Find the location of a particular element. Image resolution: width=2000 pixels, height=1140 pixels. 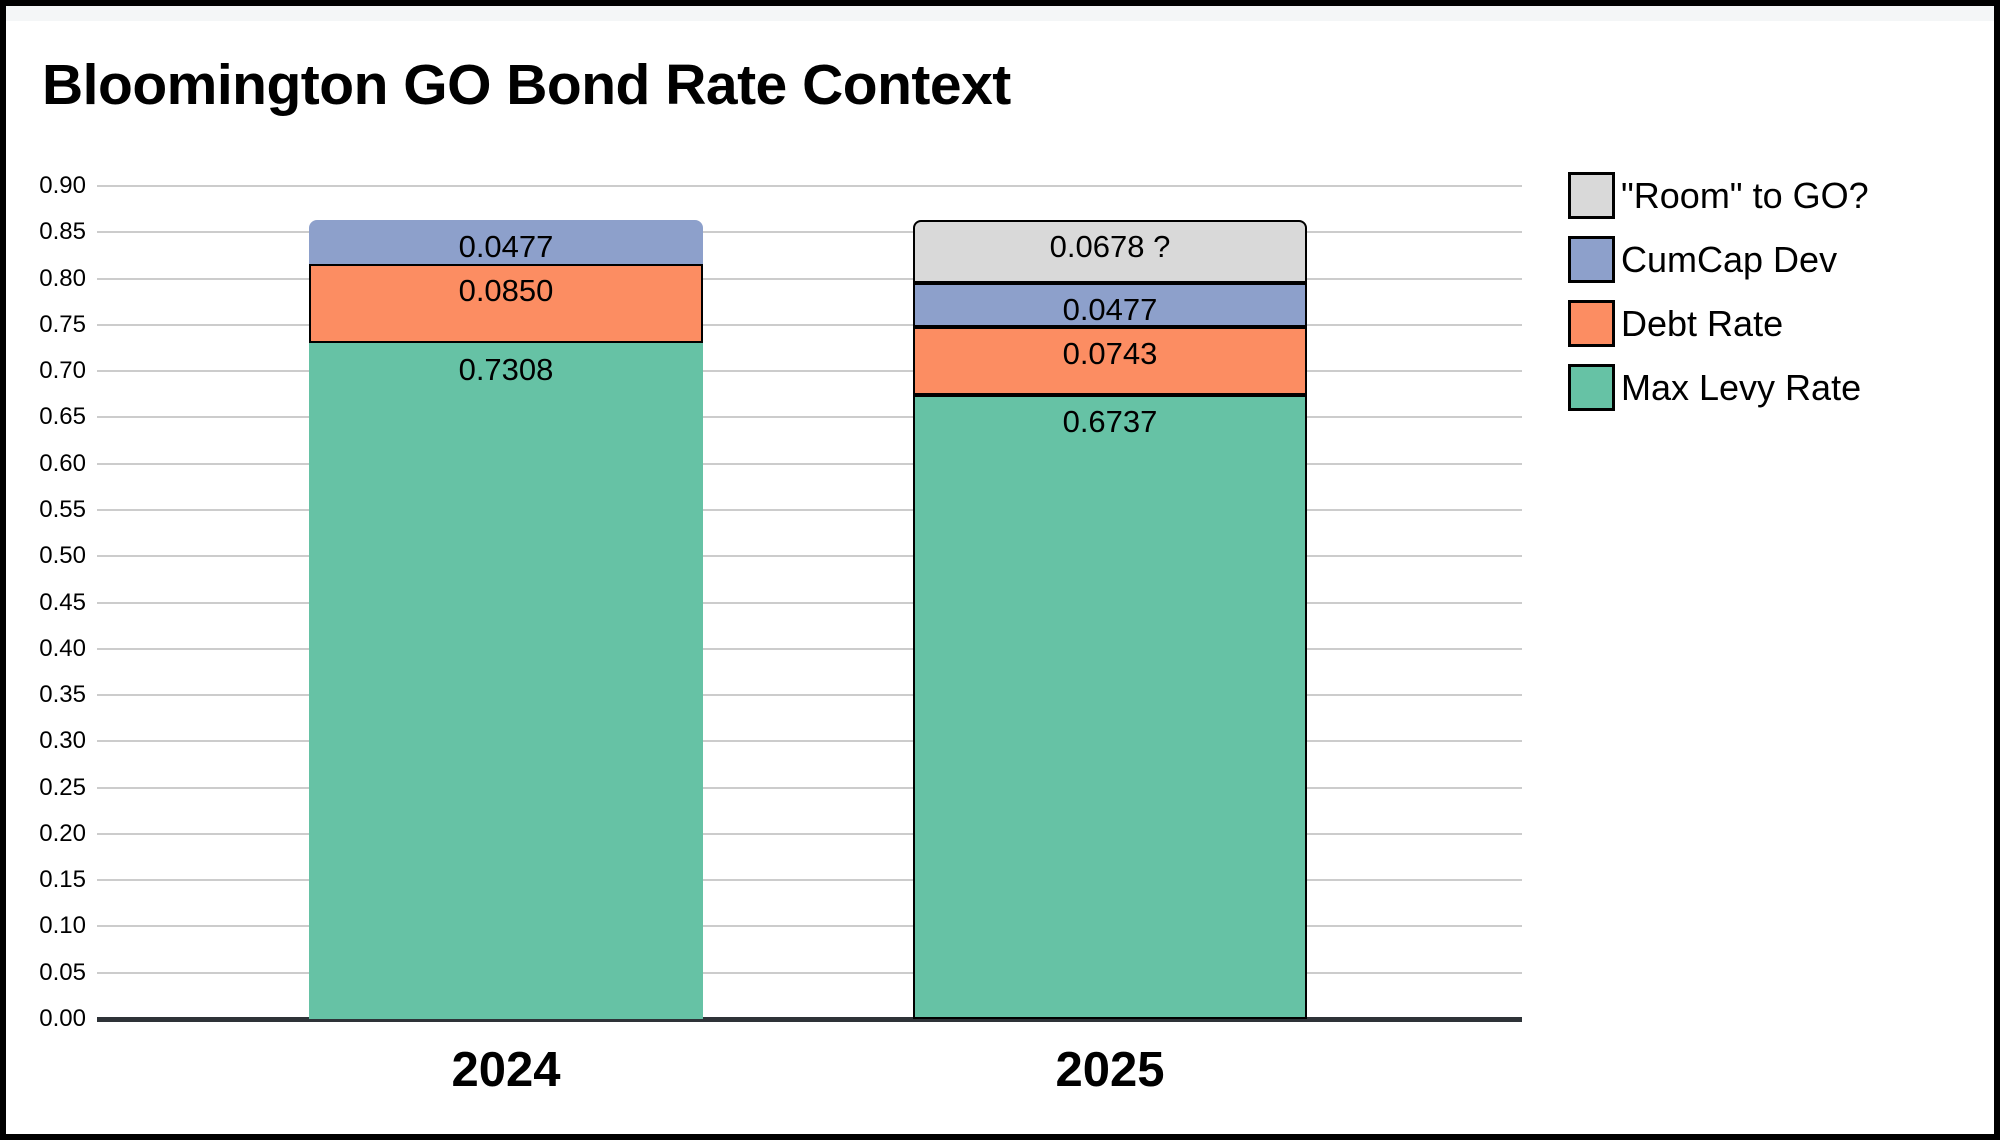

y-axis-tick-label: 0.10 is located at coordinates (62, 926).